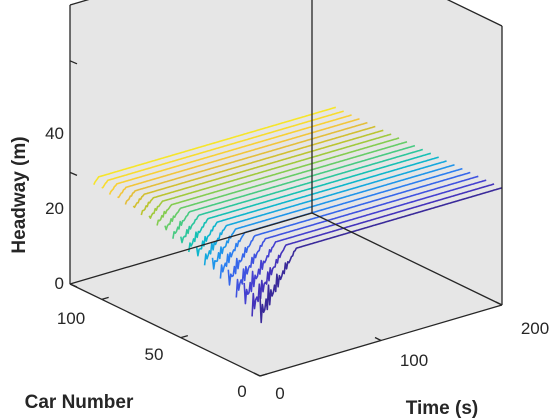  Describe the element at coordinates (442, 408) in the screenshot. I see `x-axis-label: Time (s)` at that location.